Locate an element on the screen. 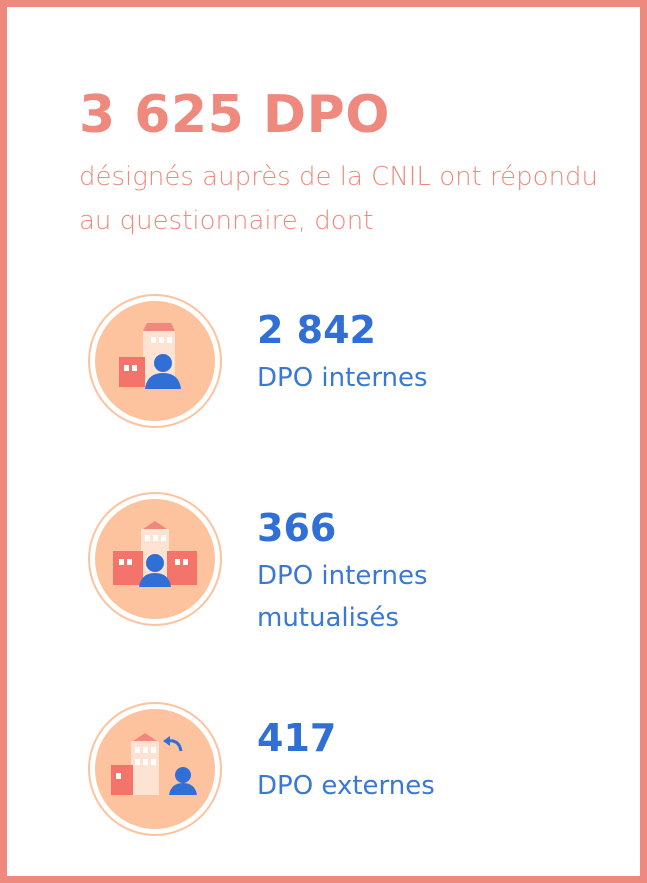 The width and height of the screenshot is (647, 883). building-external-person-icon is located at coordinates (155, 769).